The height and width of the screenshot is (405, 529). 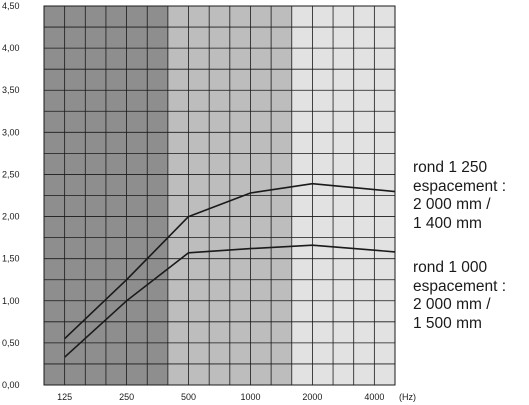 What do you see at coordinates (11, 217) in the screenshot?
I see `y-tick-label: 2,00` at bounding box center [11, 217].